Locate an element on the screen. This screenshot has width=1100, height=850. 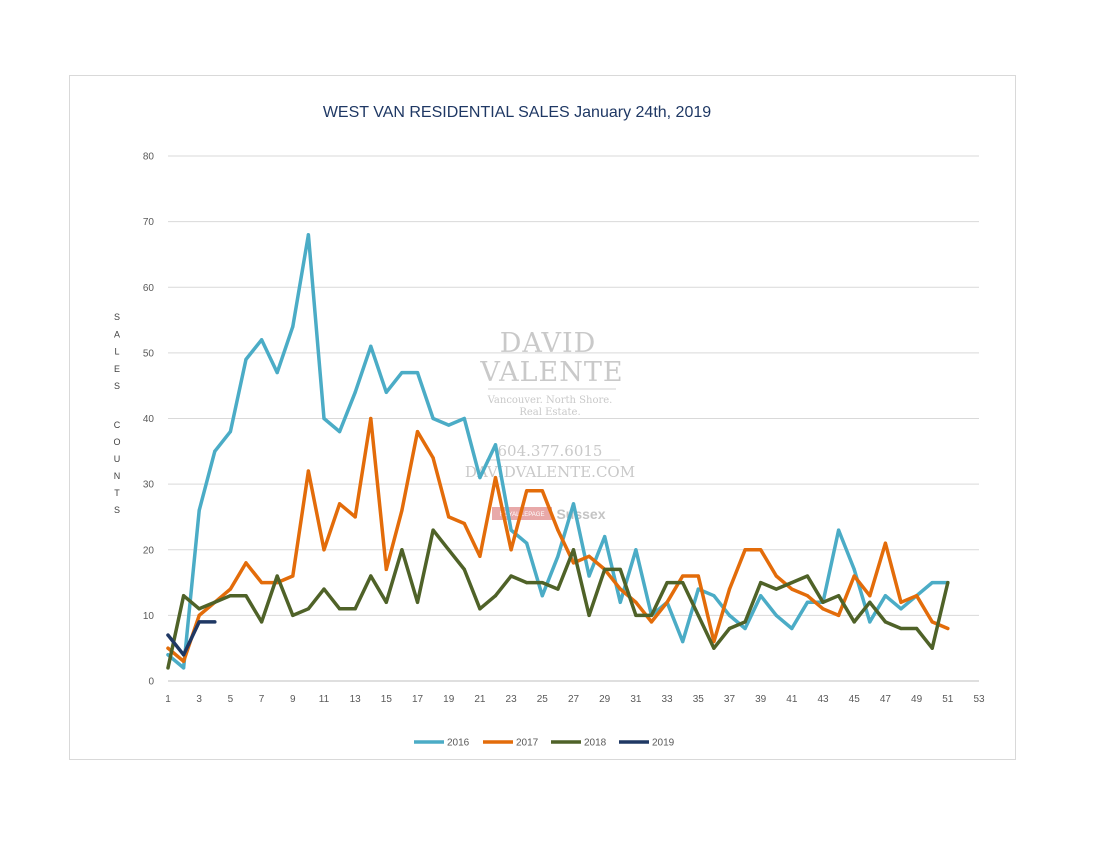
x-tick-label: 41 is located at coordinates (792, 699).